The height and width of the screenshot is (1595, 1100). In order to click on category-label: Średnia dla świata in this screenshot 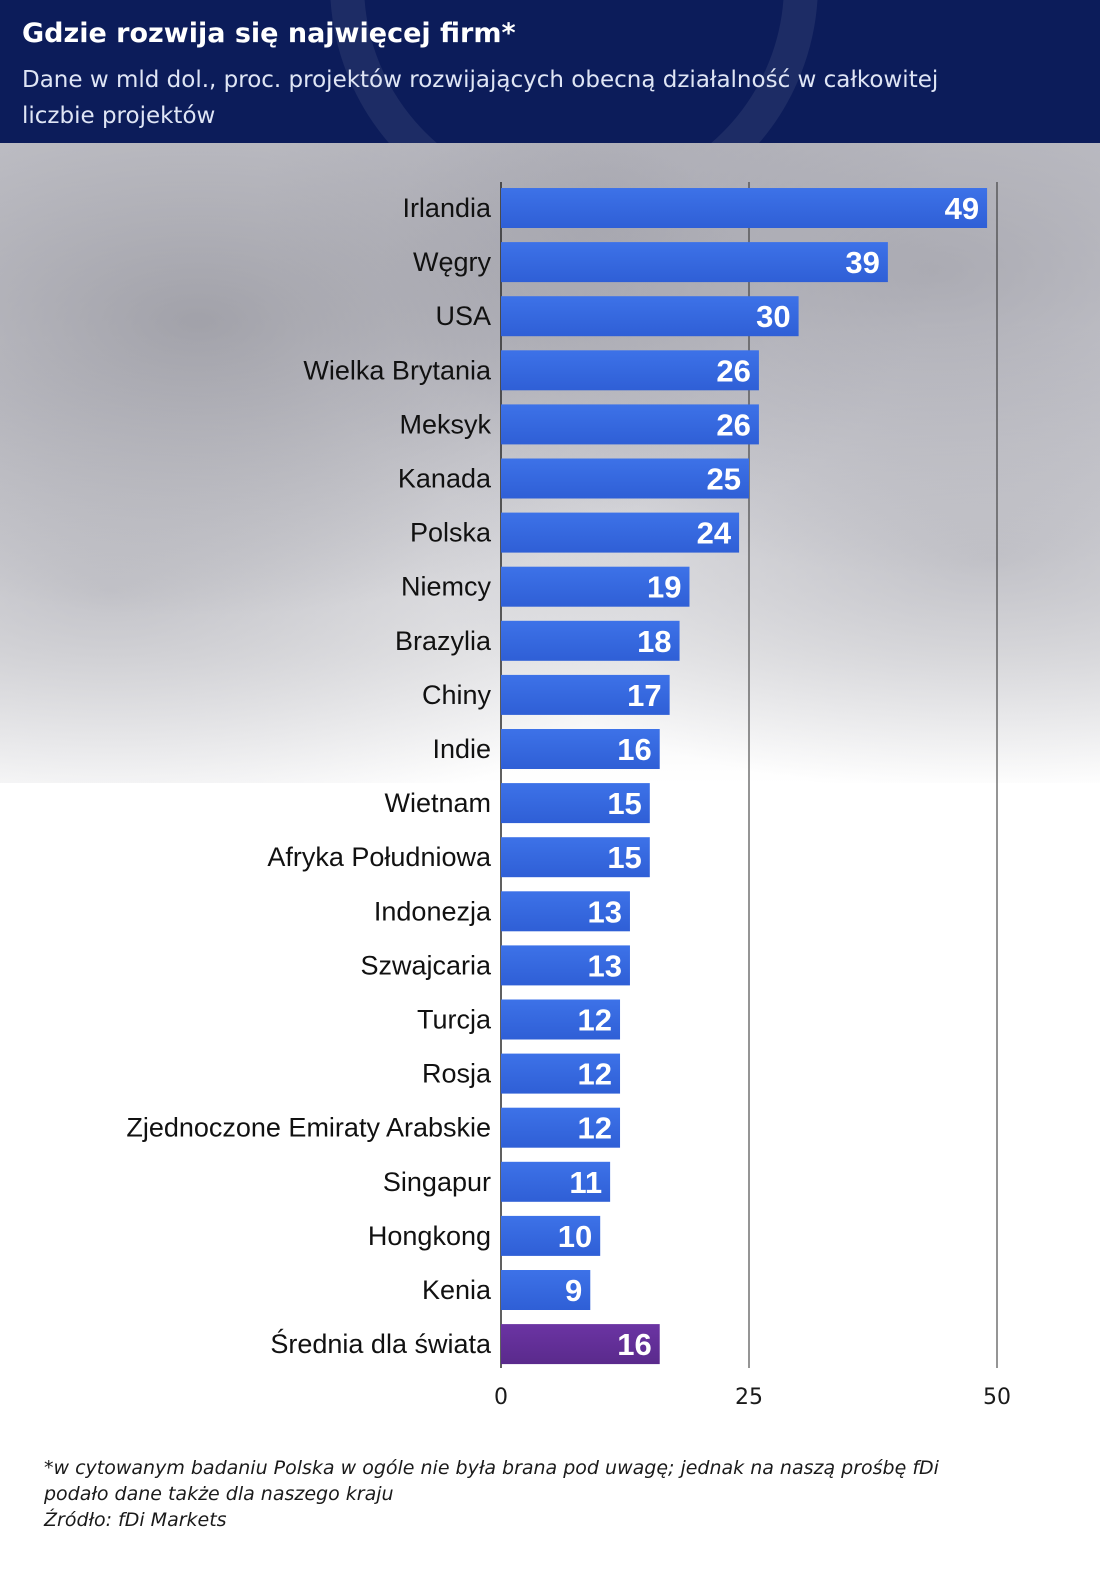, I will do `click(381, 1343)`.